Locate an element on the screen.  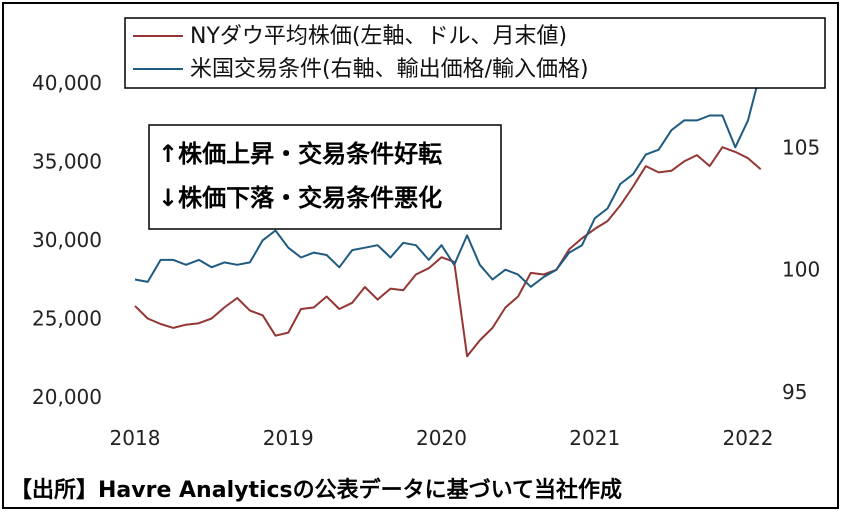
left-axis-ticks: 20,000 25,000 30,000 35,000 40,000 is located at coordinates (67, 240).